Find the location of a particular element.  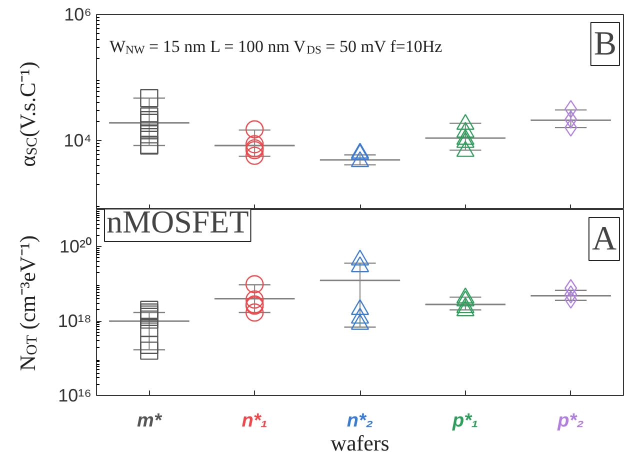

x-axis-title: wafers is located at coordinates (360, 442).